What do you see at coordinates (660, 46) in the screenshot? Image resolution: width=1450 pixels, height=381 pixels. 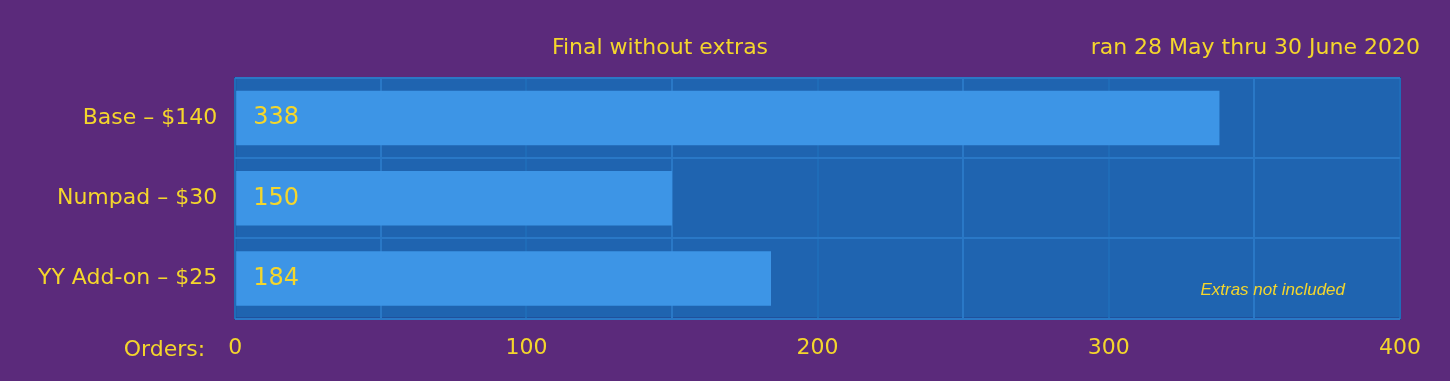 I see `chart-title: Final without extras` at bounding box center [660, 46].